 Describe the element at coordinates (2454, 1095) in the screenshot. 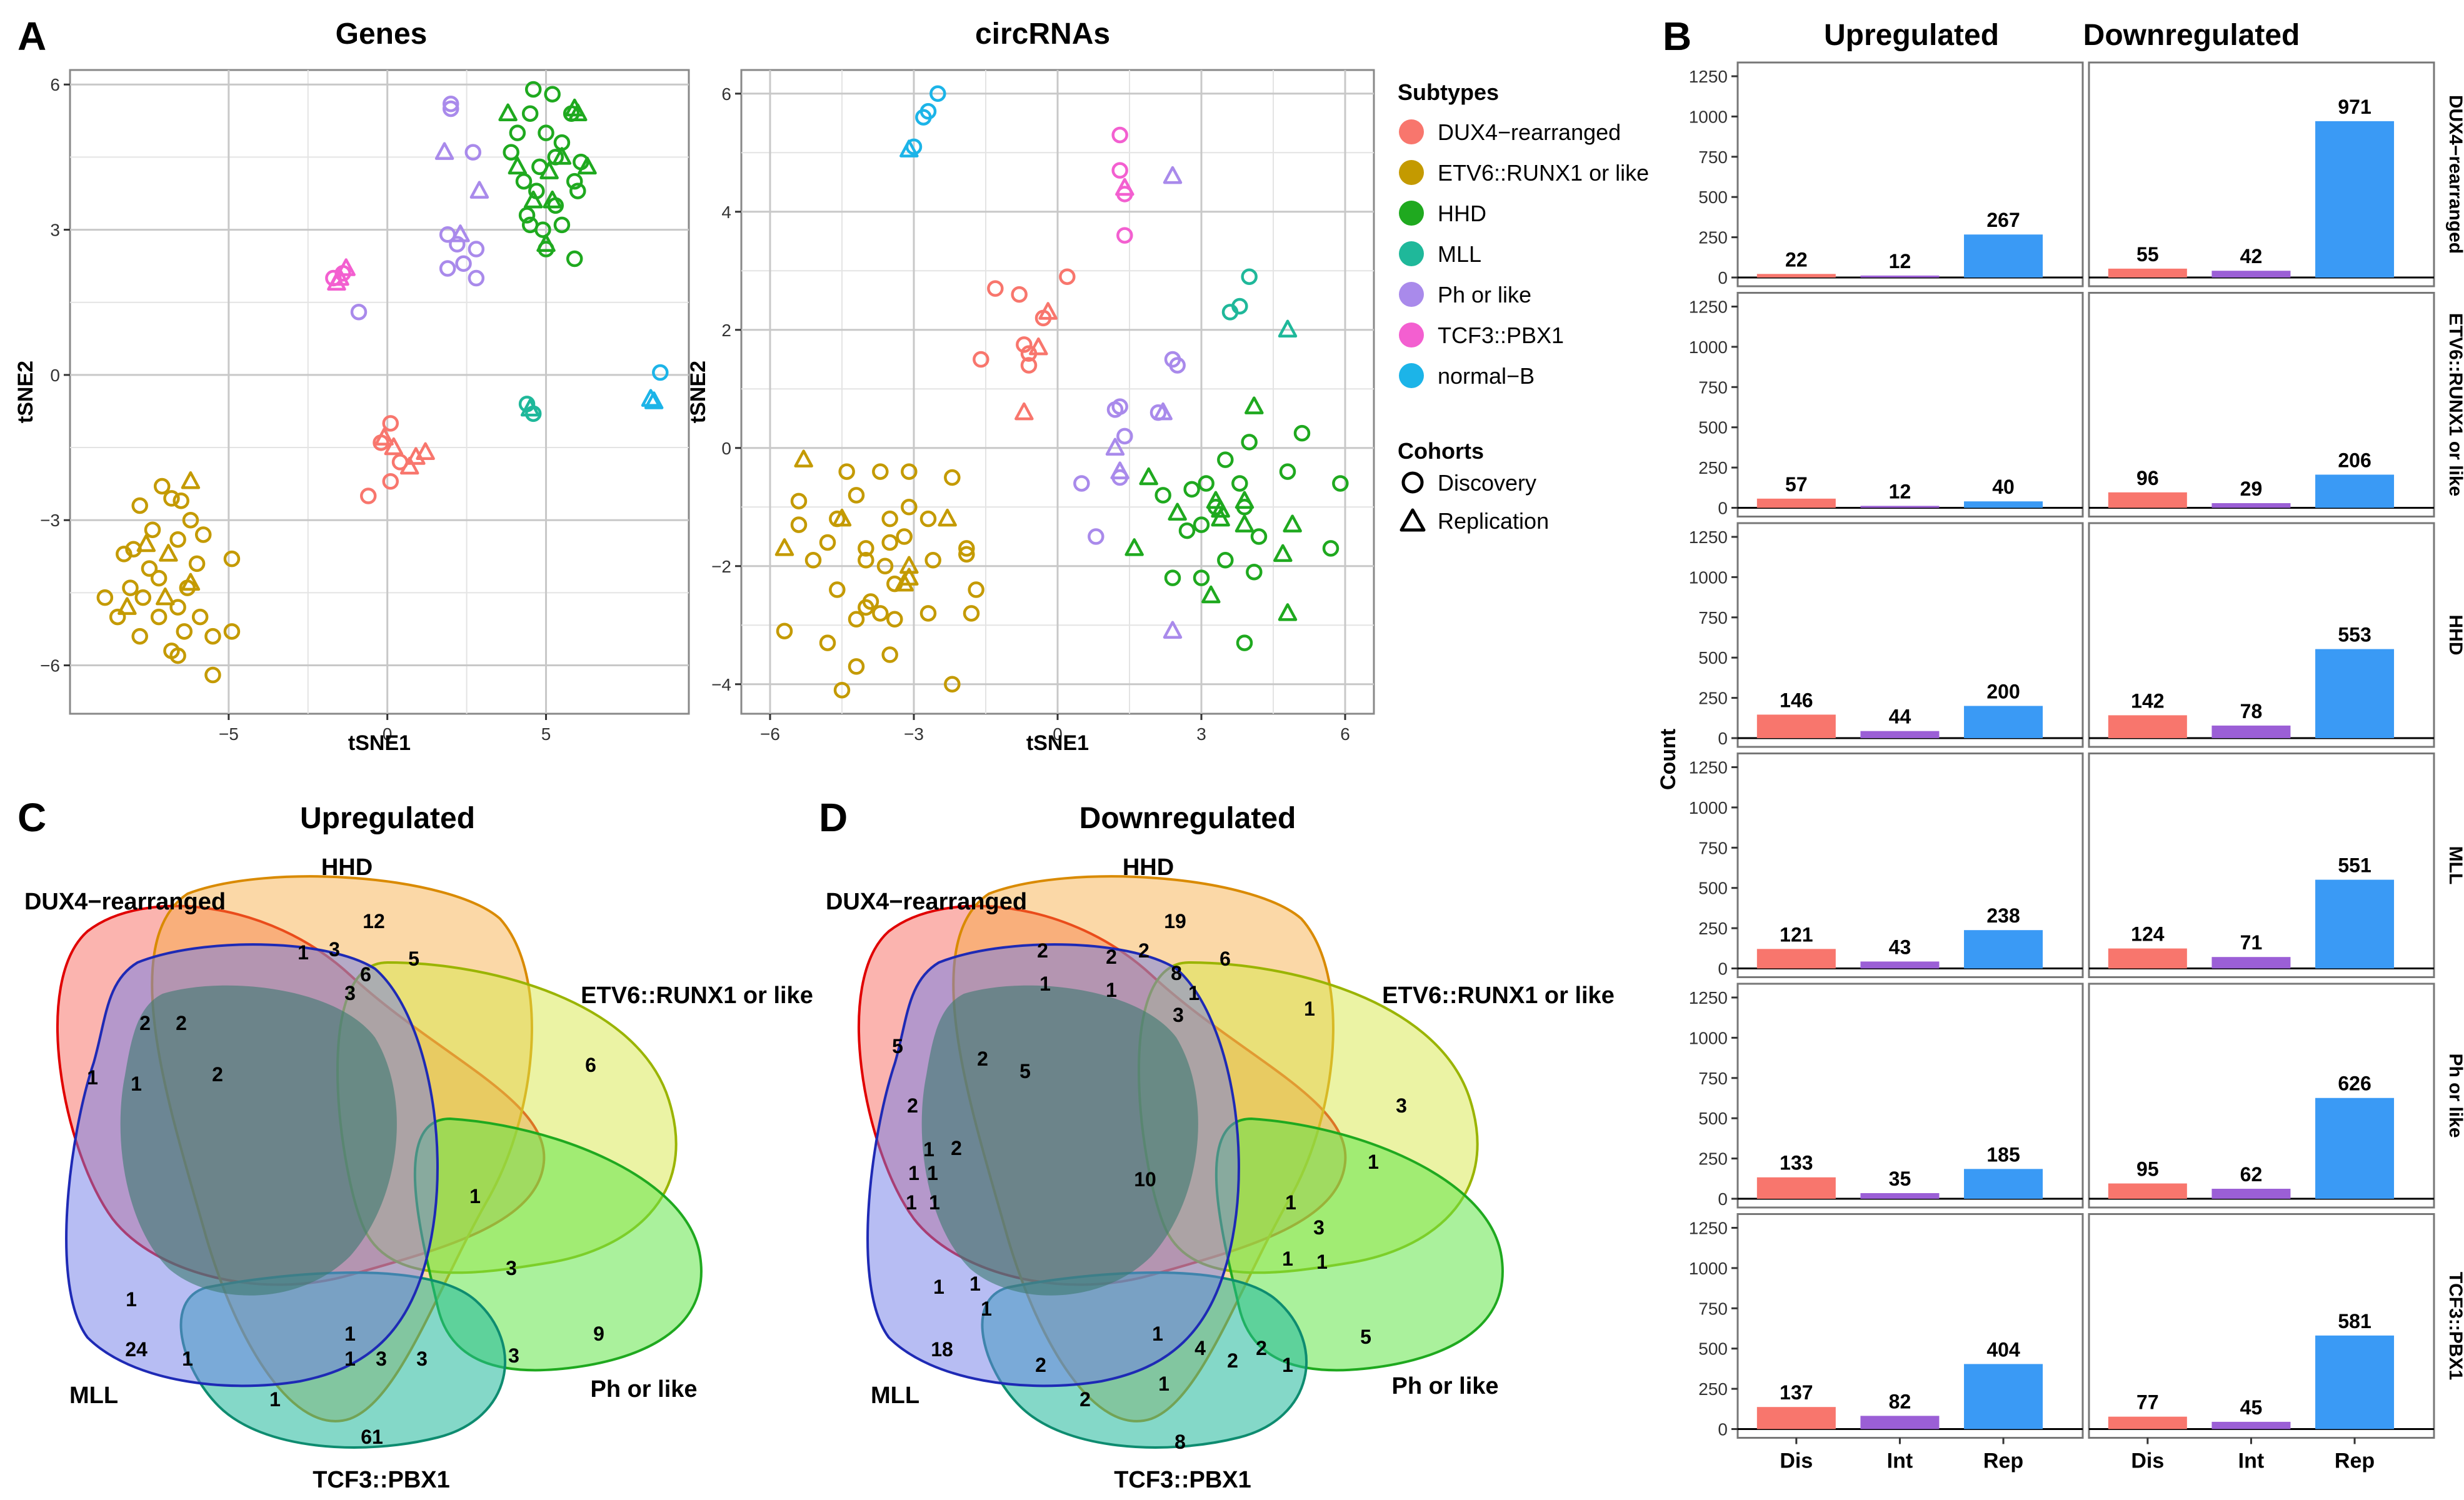

I see `bar-strip-label: Ph or like` at that location.